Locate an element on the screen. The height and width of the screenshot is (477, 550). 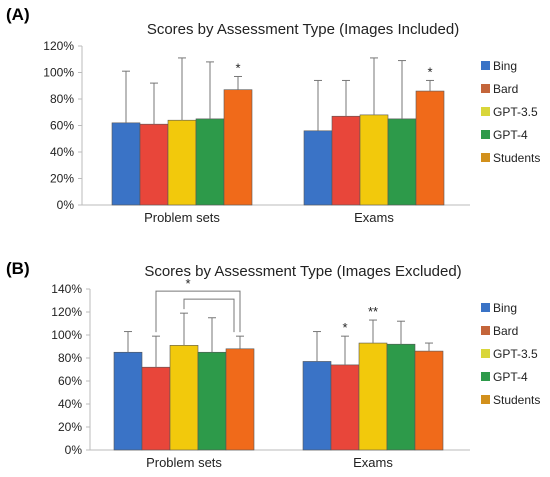
significance-bracket-inner is located at coordinates (209, 315).